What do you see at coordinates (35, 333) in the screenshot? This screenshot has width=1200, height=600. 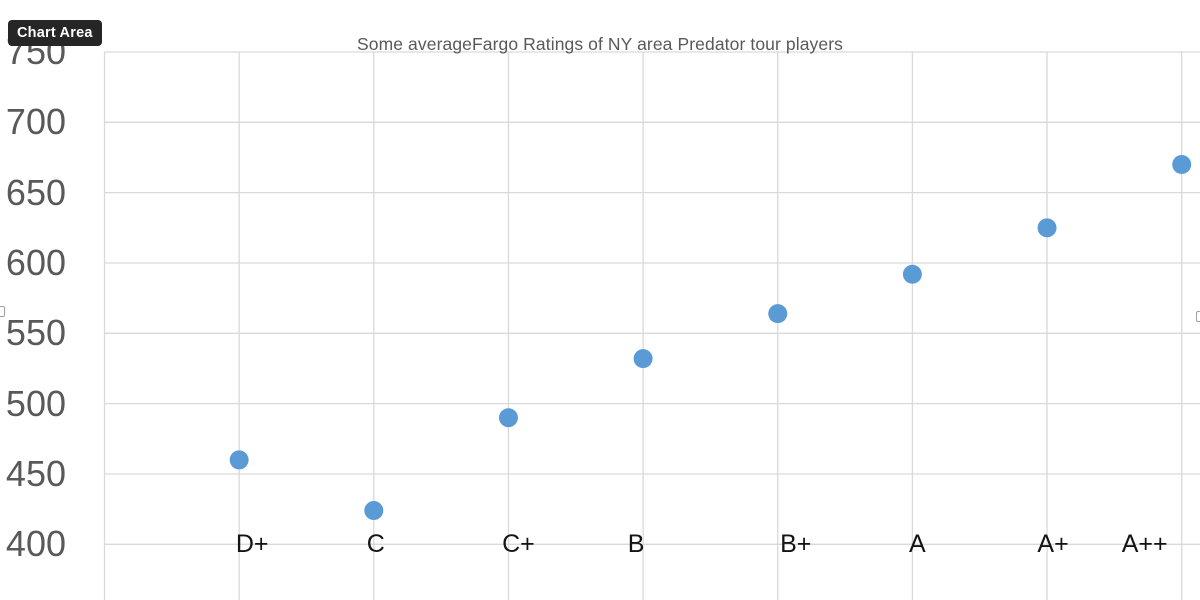 I see `y-axis-tick-label: 550` at bounding box center [35, 333].